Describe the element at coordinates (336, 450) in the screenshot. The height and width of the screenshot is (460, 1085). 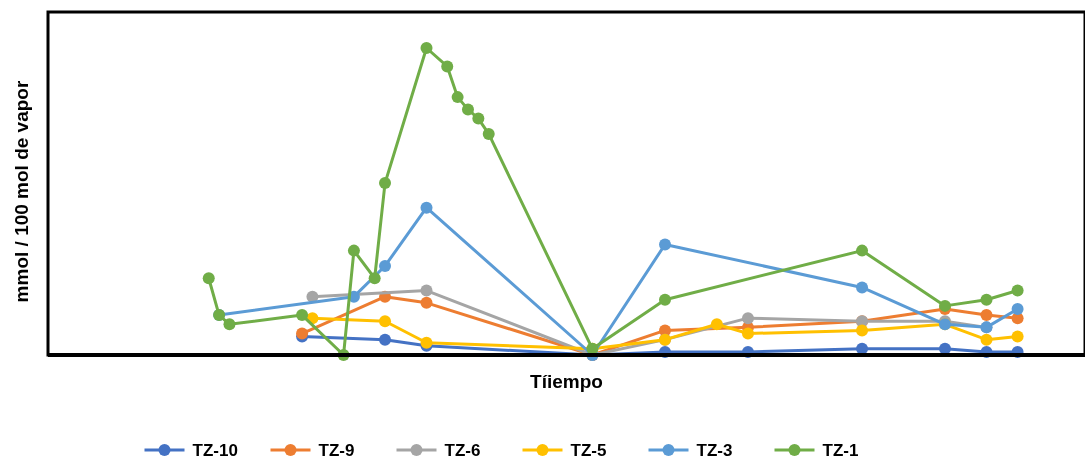
I see `legend-label: TZ-9` at that location.